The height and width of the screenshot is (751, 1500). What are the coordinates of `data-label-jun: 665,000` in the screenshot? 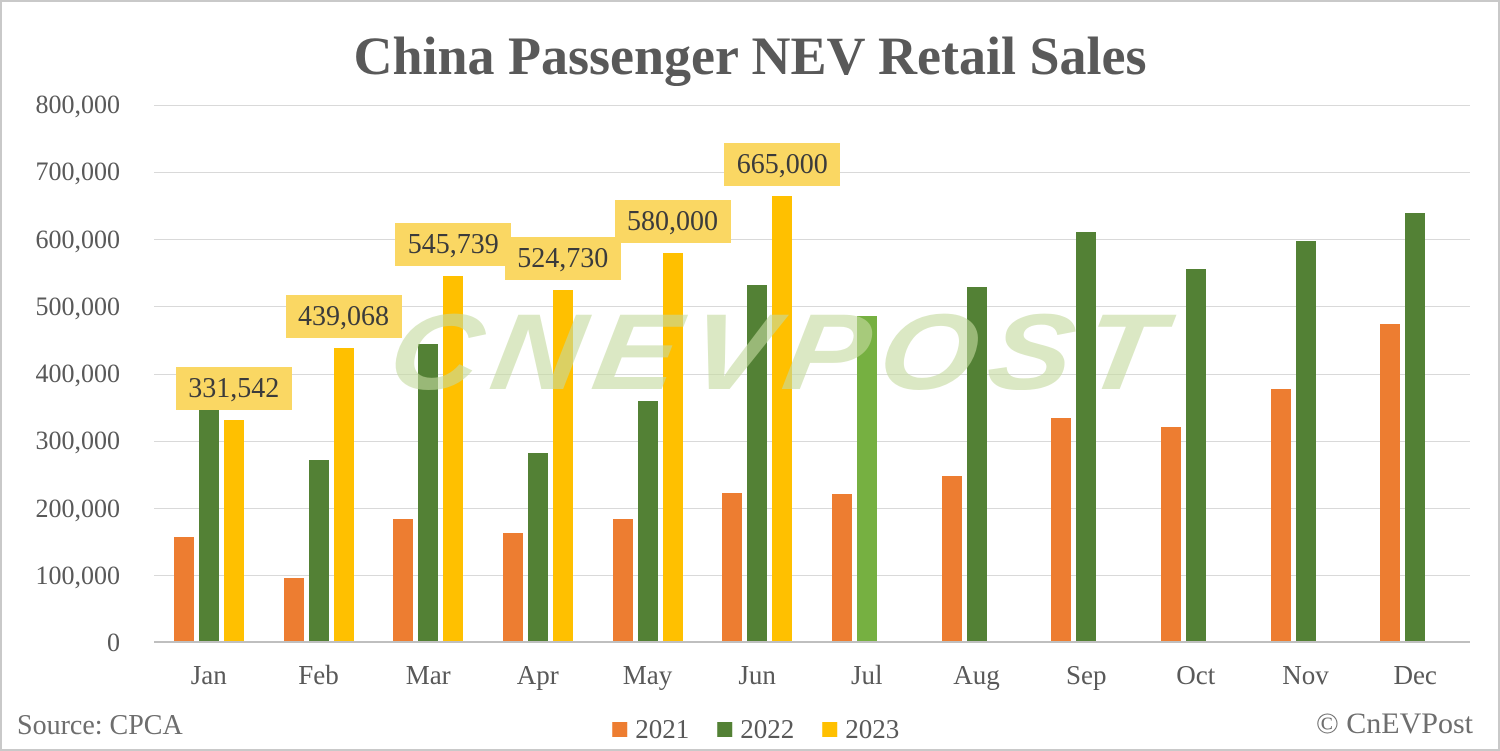 It's located at (782, 164).